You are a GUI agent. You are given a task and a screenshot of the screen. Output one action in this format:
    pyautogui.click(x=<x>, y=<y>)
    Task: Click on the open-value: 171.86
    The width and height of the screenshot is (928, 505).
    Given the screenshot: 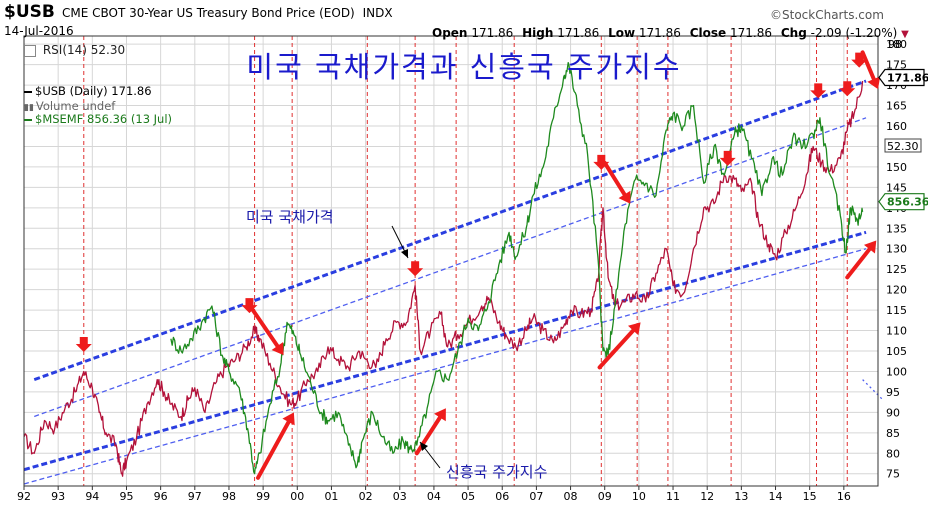 What is the action you would take?
    pyautogui.click(x=492, y=33)
    